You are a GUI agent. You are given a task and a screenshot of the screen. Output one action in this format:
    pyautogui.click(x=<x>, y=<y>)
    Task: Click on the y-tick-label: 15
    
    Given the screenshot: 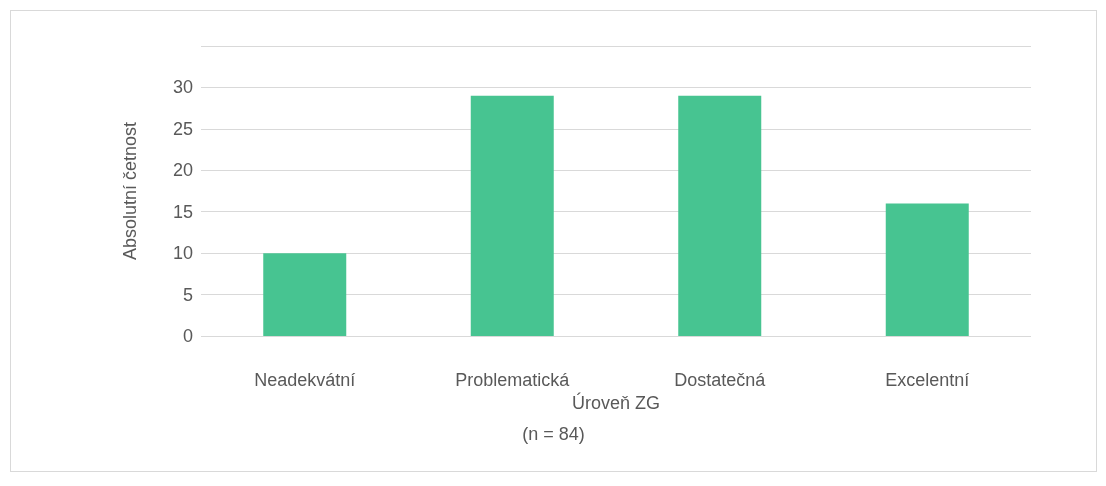 What is the action you would take?
    pyautogui.click(x=182, y=211)
    